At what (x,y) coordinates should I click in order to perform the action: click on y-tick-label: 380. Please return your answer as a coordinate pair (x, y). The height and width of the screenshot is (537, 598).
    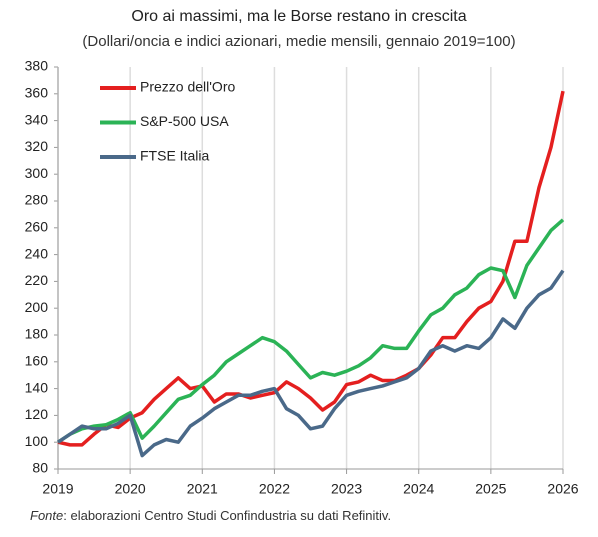
    Looking at the image, I should click on (37, 66).